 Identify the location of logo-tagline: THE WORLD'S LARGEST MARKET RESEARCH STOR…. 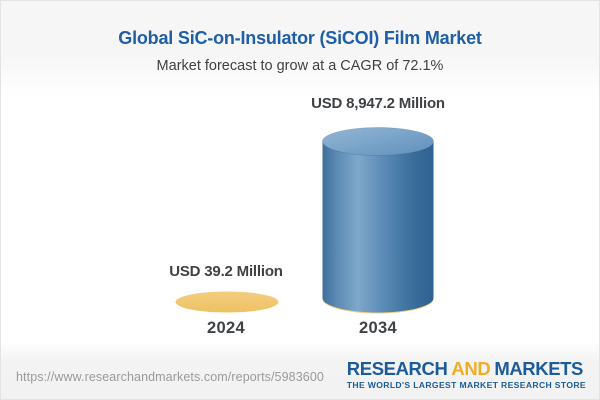
(466, 385).